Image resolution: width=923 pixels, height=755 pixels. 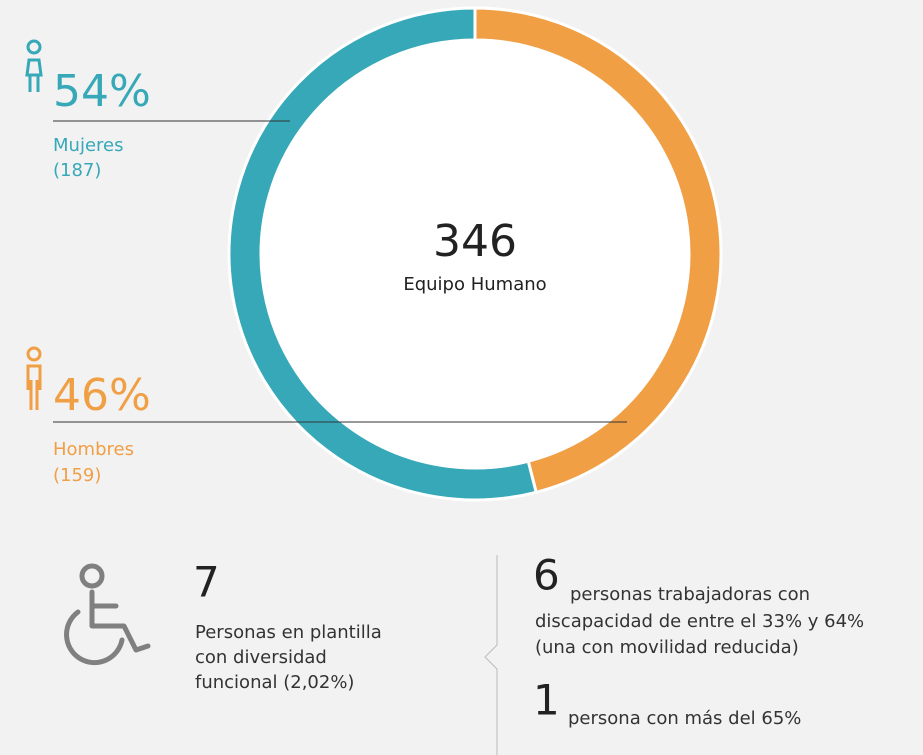 I want to click on stat-value: 7, so click(x=206, y=582).